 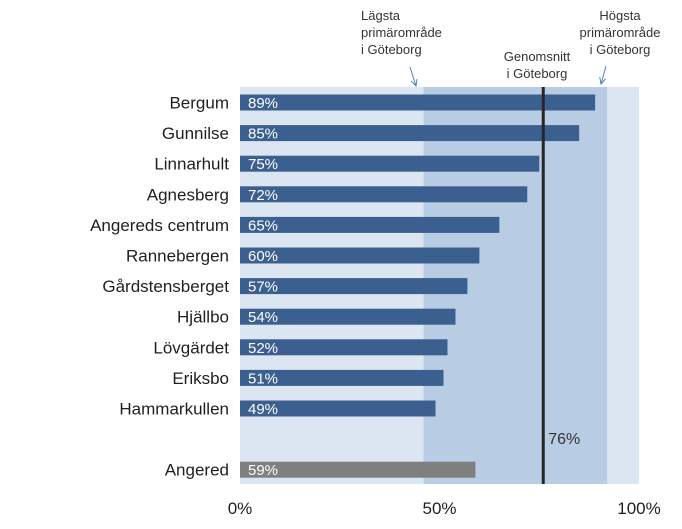 I want to click on highest-arrow, so click(x=603, y=75).